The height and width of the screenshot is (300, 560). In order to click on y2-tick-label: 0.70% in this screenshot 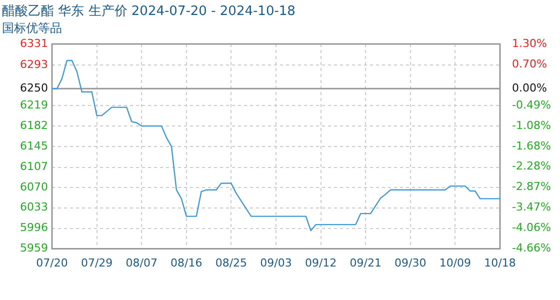, I will do `click(529, 63)`.